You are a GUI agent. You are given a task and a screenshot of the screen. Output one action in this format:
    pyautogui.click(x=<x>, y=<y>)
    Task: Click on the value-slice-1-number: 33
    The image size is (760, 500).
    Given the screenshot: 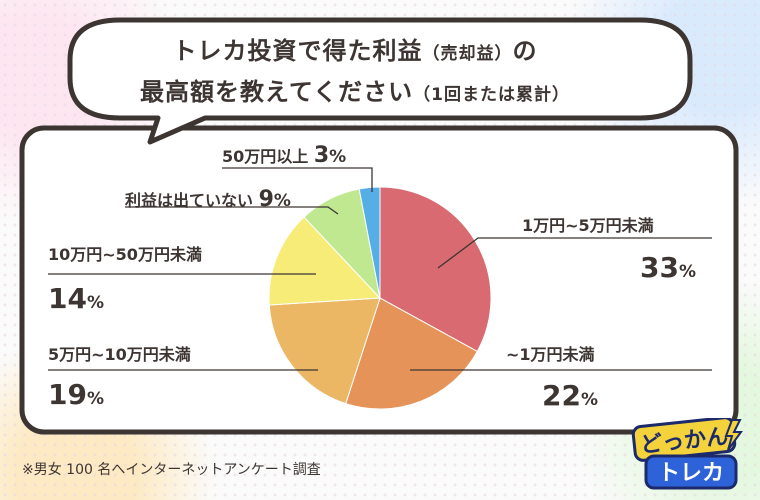 What is the action you would take?
    pyautogui.click(x=659, y=267)
    